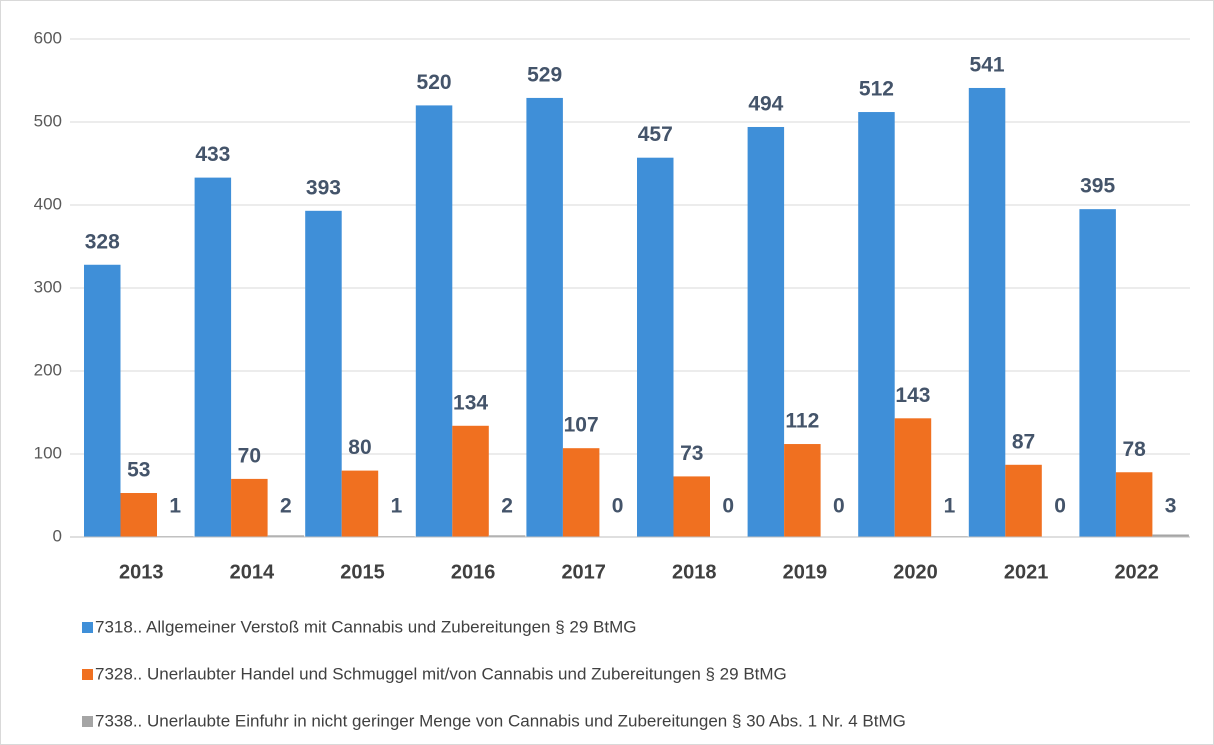 Image resolution: width=1214 pixels, height=745 pixels. Describe the element at coordinates (915, 572) in the screenshot. I see `x-tick-label: 2020` at that location.